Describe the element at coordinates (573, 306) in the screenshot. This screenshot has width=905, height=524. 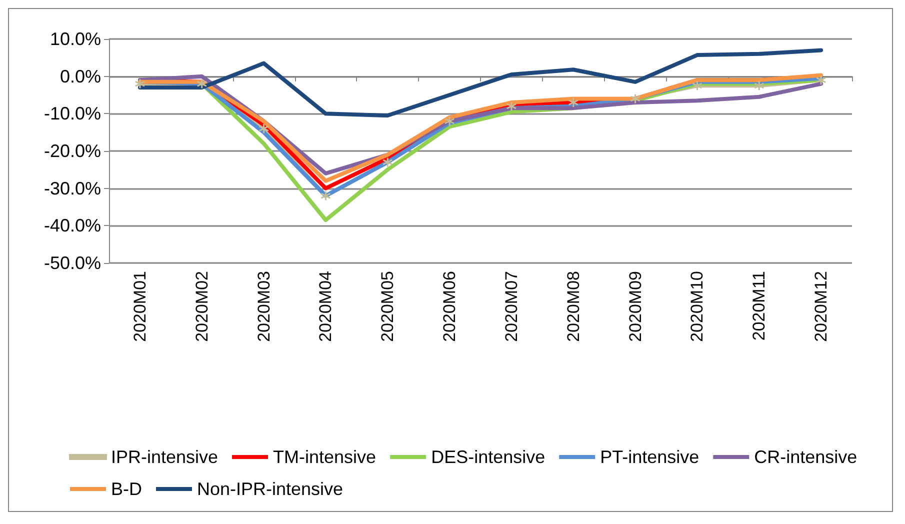
I see `x-tick-label: 2020M08` at that location.